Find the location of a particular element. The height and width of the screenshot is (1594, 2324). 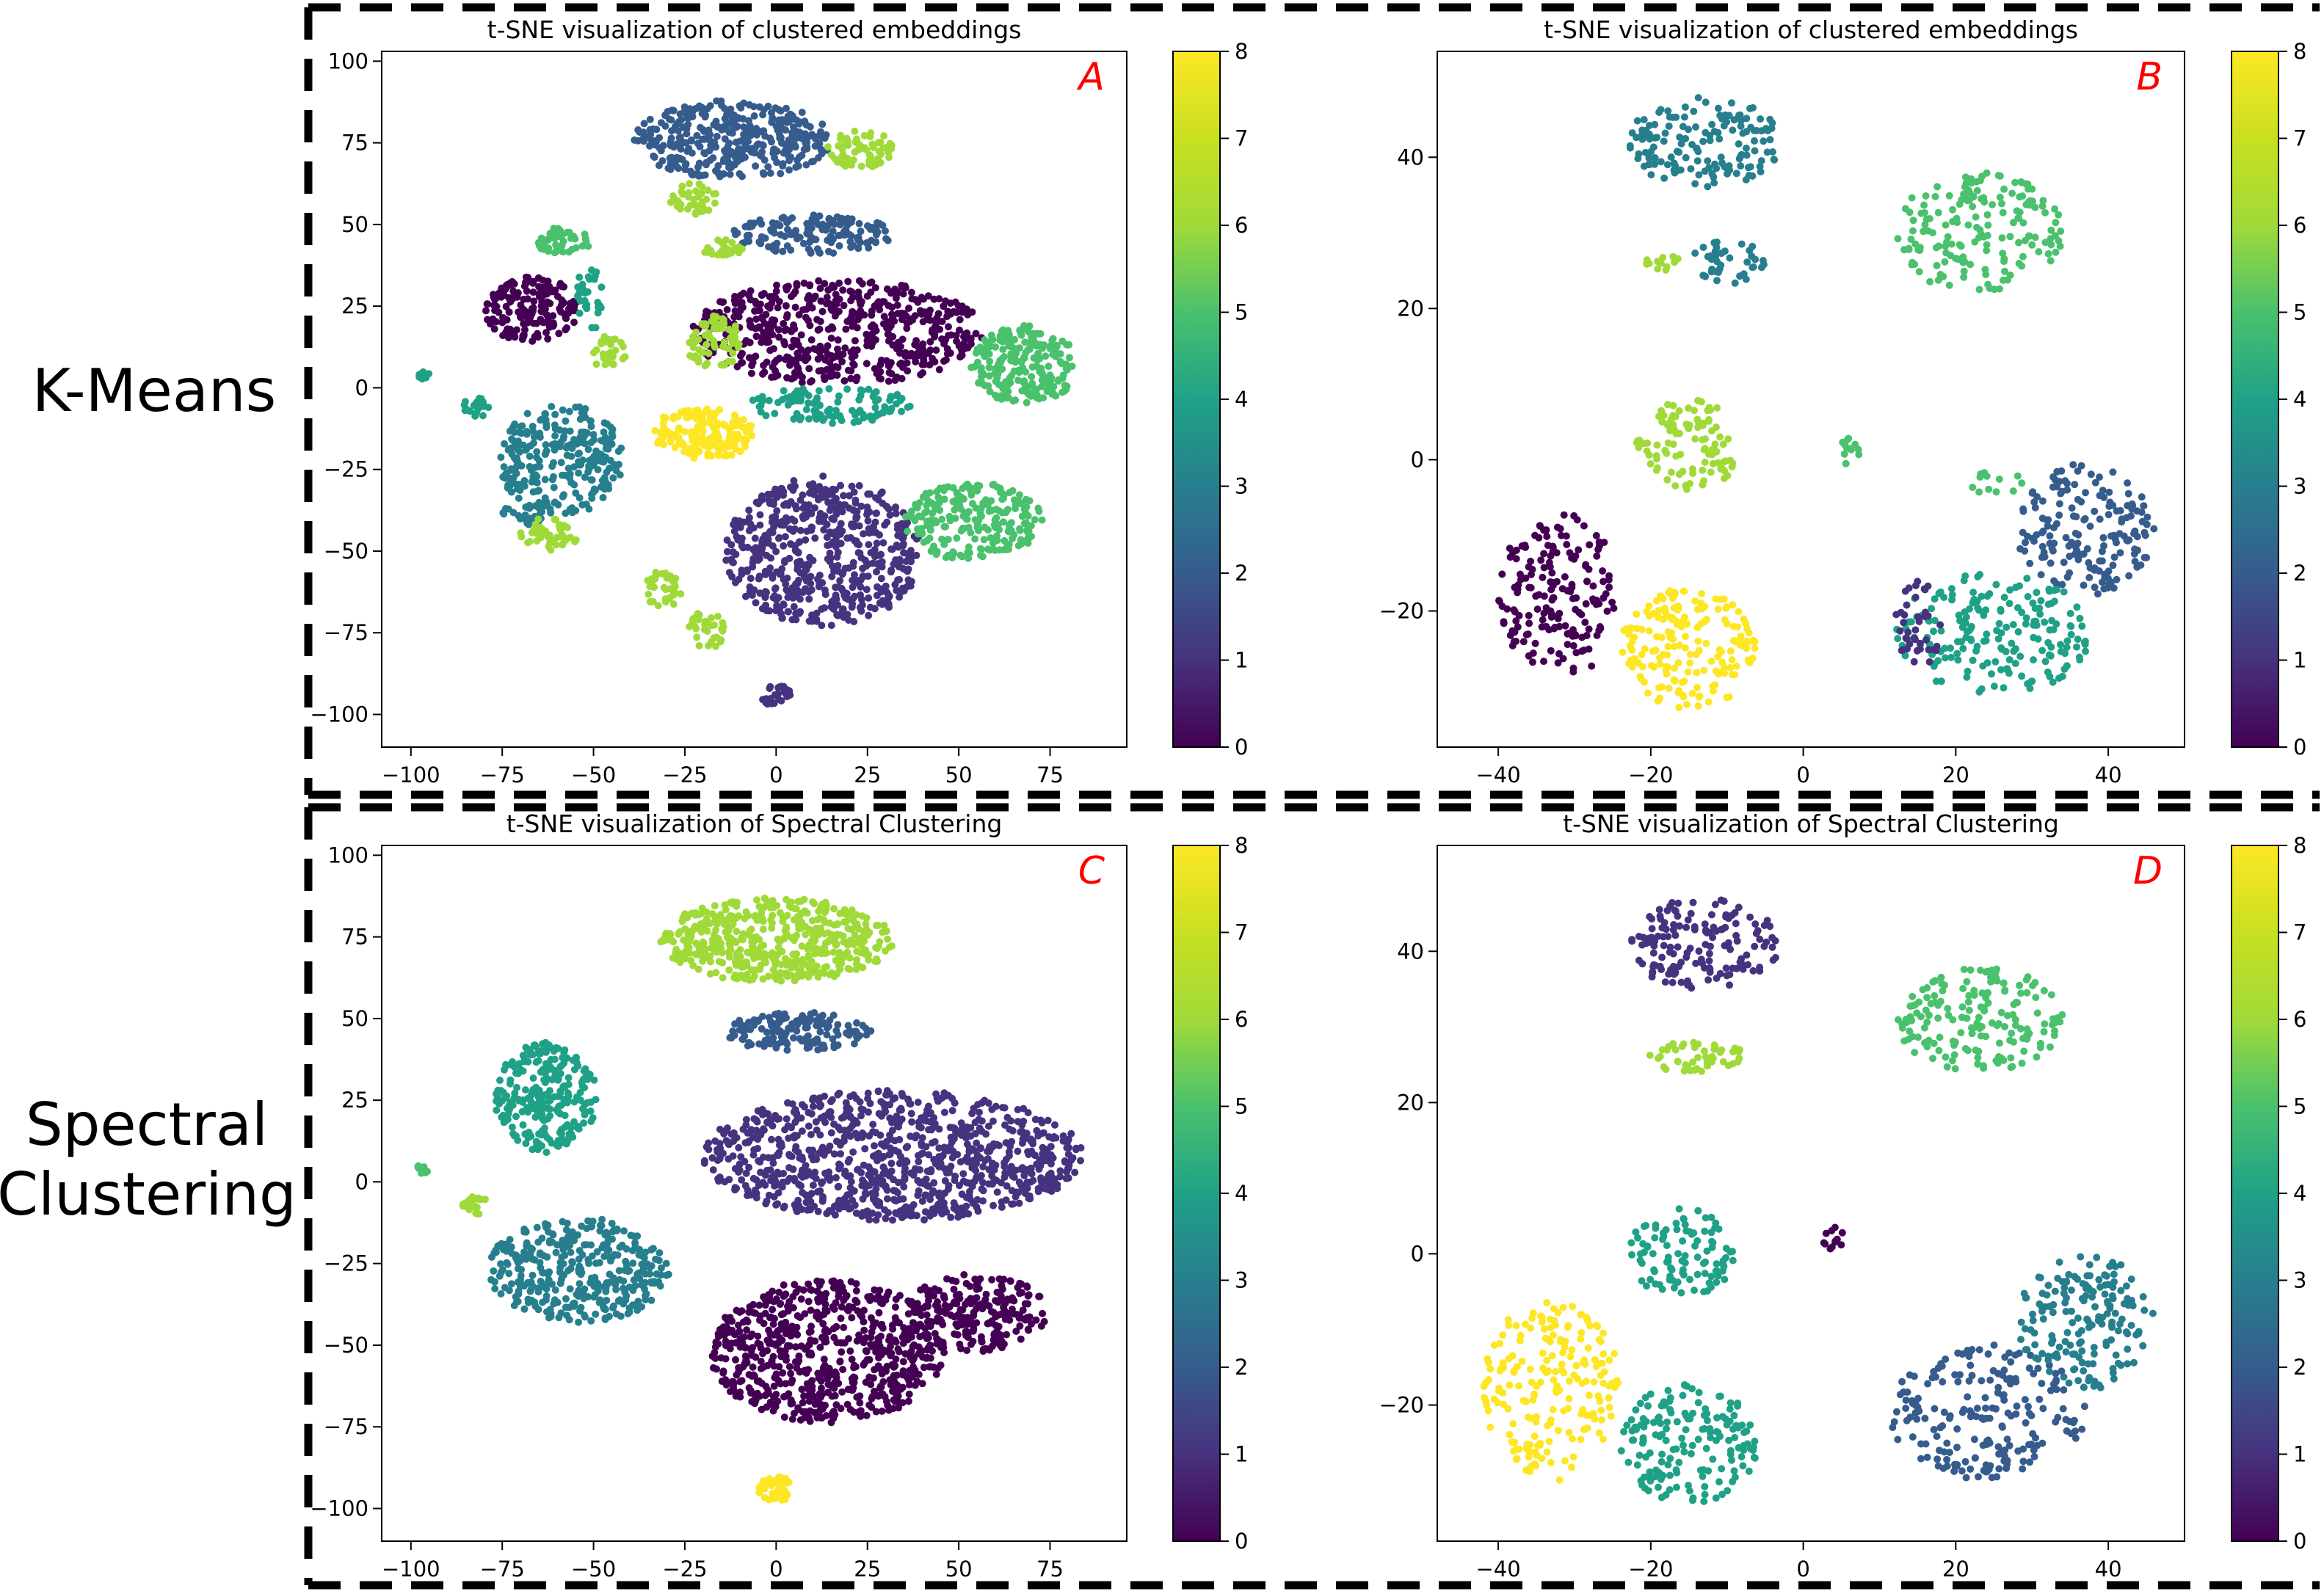

colorbar-tick-label: 5 is located at coordinates (2299, 312).